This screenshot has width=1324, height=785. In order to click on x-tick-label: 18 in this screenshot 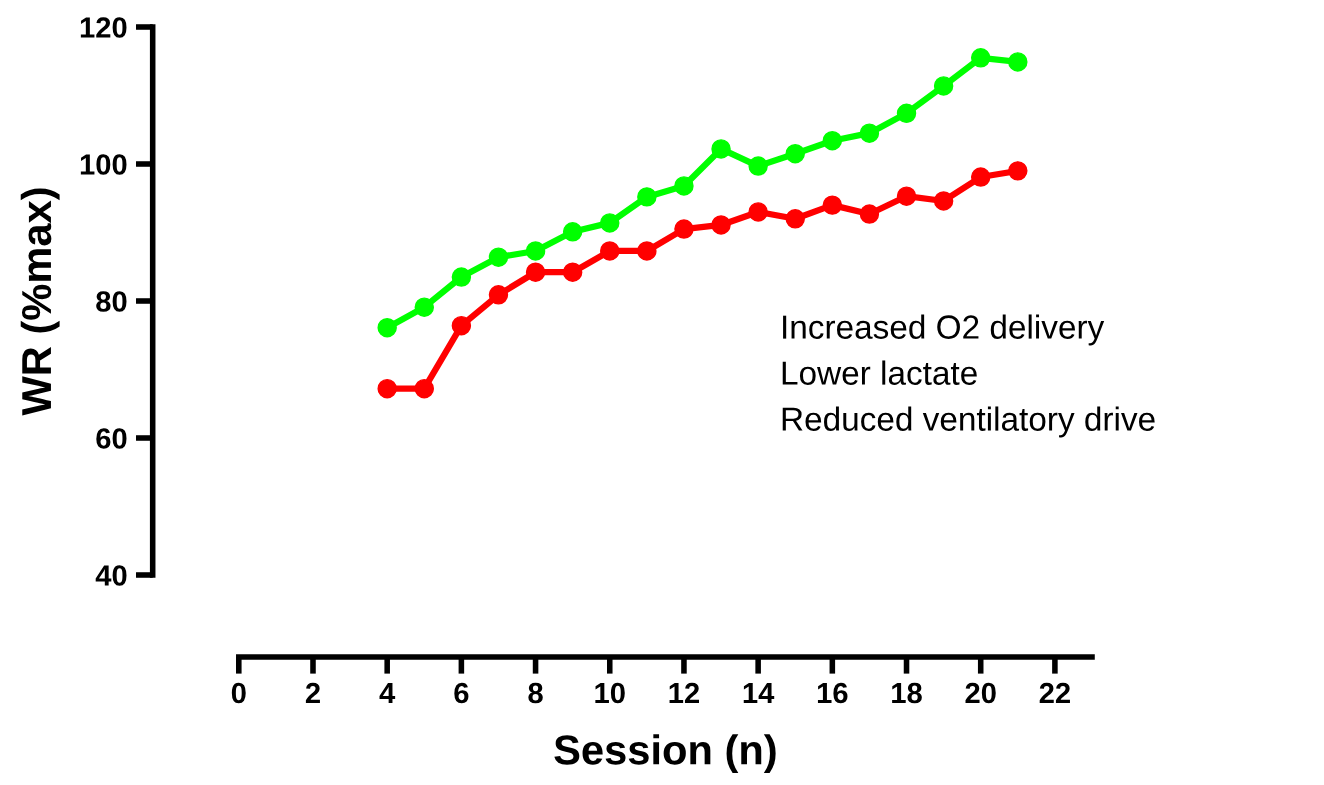, I will do `click(907, 693)`.